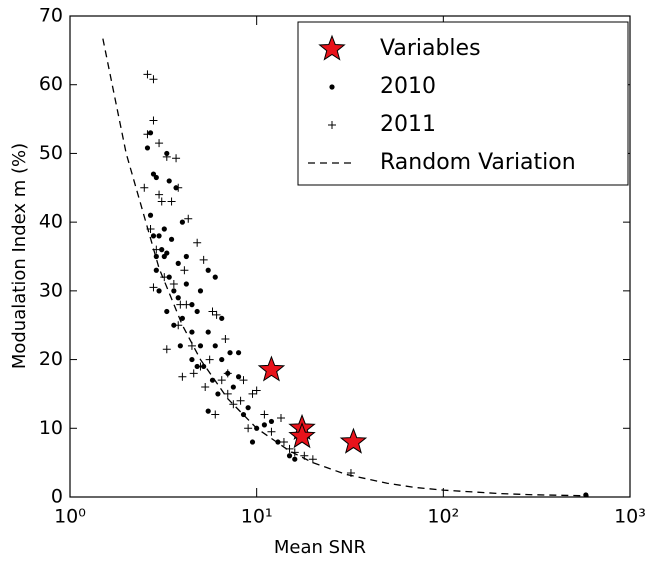  I want to click on y-tick-label: 70, so click(51, 16).